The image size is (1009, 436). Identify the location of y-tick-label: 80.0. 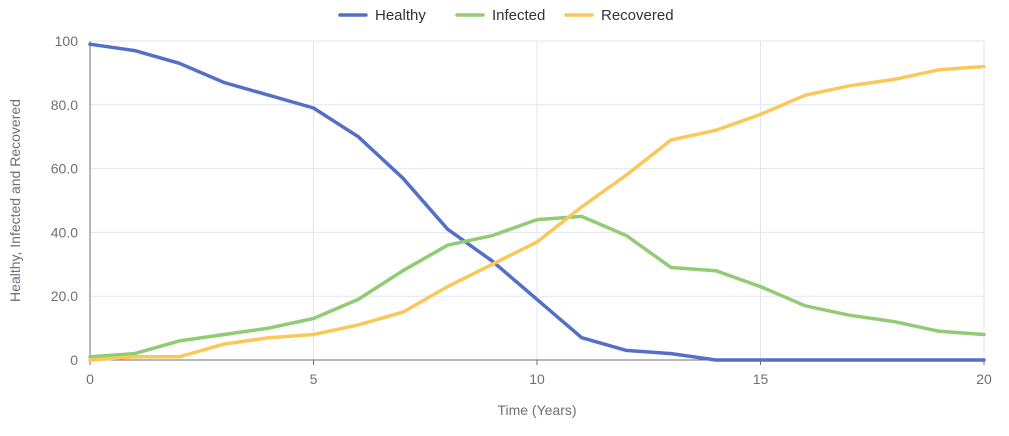
(64, 105).